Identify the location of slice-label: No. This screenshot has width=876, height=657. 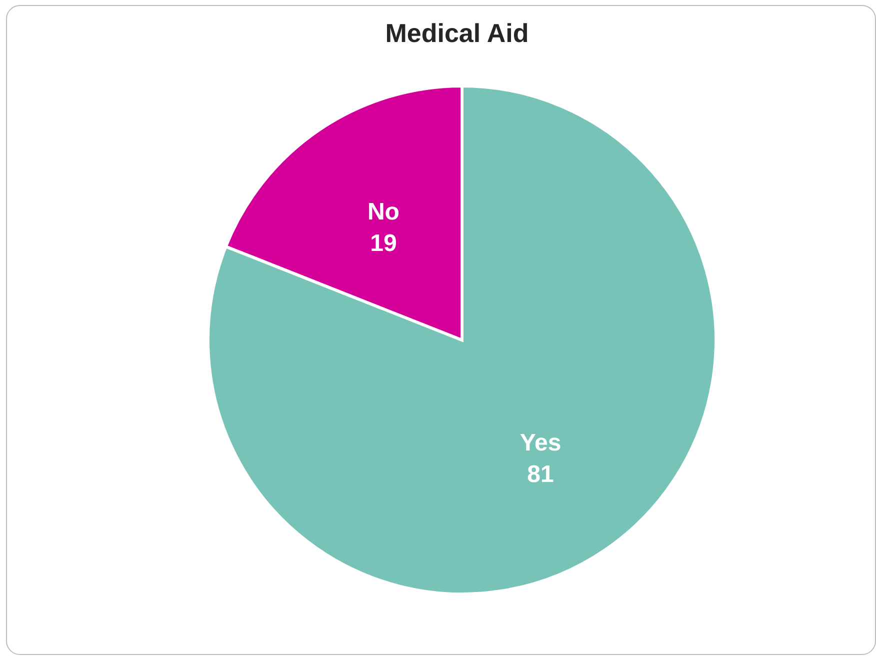
(383, 212).